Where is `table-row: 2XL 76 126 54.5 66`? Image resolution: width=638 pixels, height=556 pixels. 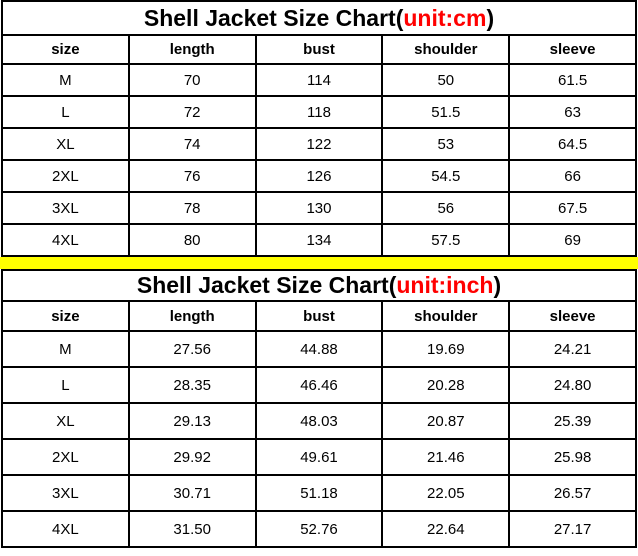 table-row: 2XL 76 126 54.5 66 is located at coordinates (319, 176).